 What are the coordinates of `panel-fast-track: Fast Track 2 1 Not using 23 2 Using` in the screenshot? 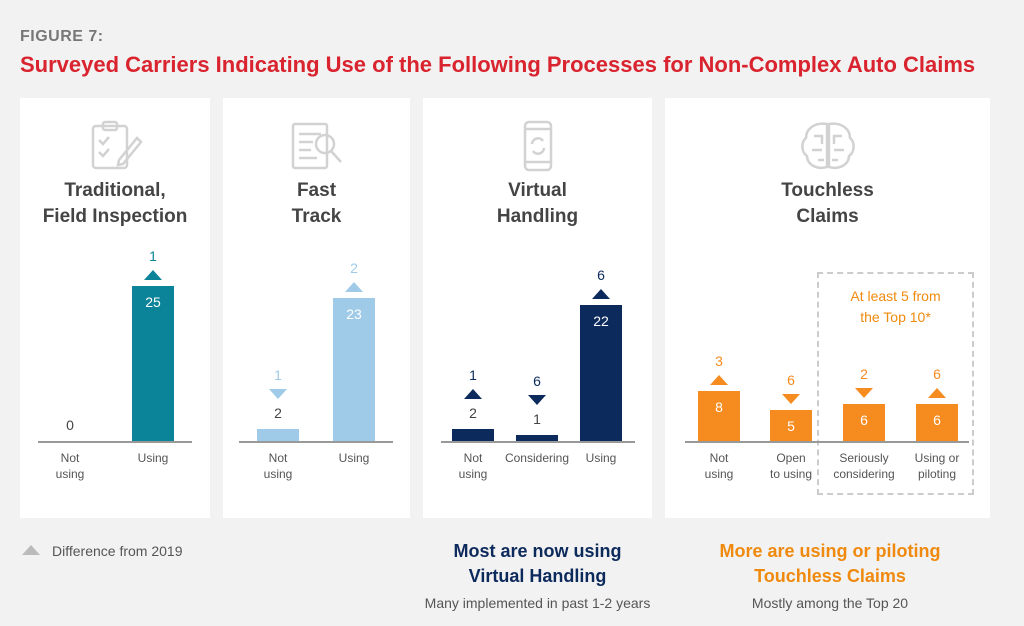 It's located at (316, 308).